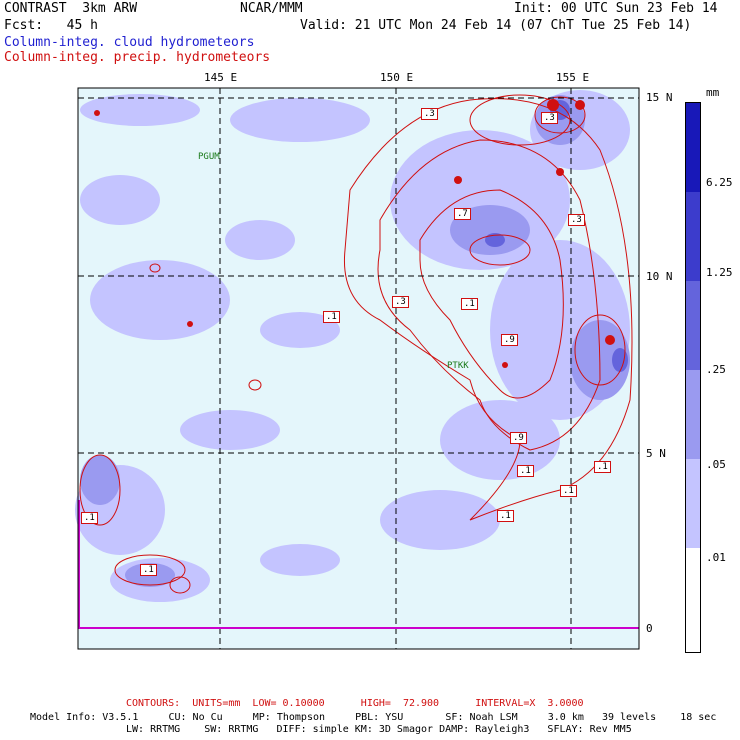 The width and height of the screenshot is (740, 740). I want to click on lat-label-0: 0, so click(649, 628).